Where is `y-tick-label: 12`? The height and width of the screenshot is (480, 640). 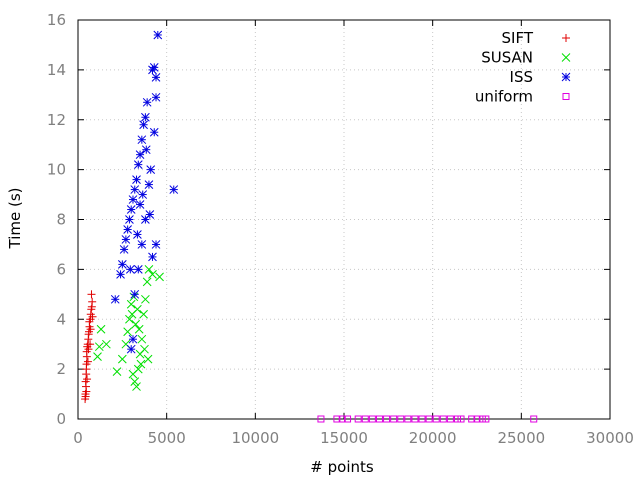 y-tick-label: 12 is located at coordinates (56, 120).